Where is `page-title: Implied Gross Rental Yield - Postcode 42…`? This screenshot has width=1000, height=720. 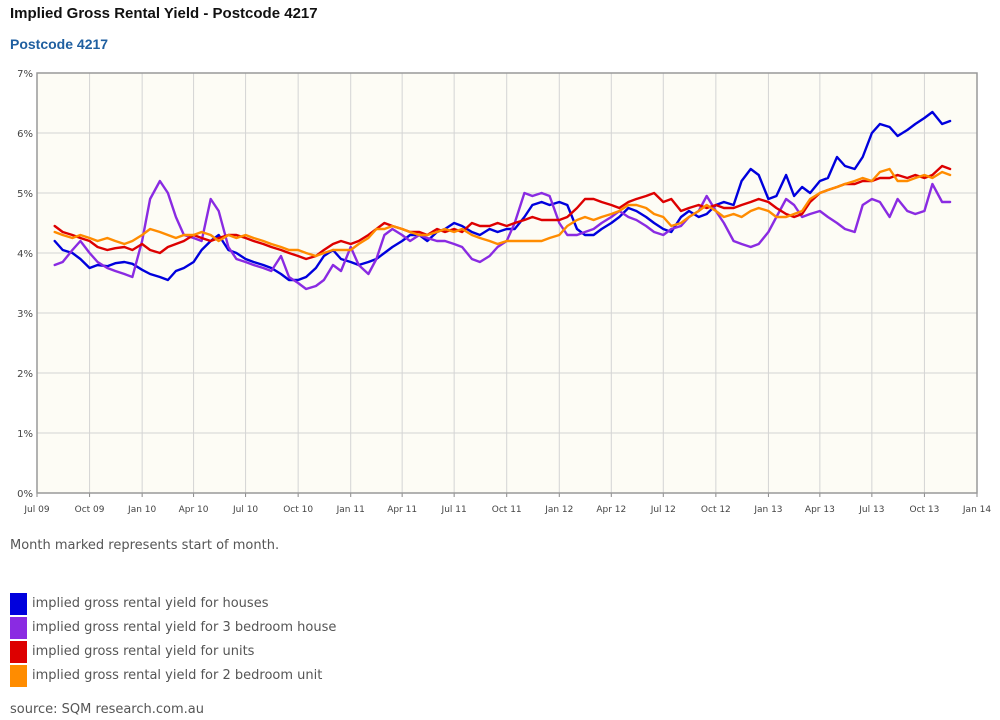
page-title: Implied Gross Rental Yield - Postcode 42… is located at coordinates (164, 13).